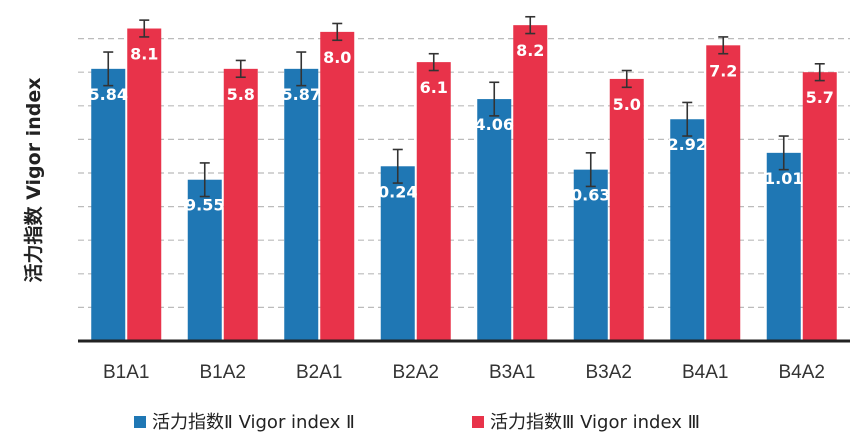 This screenshot has height=444, width=859. Describe the element at coordinates (144, 185) in the screenshot. I see `bar-series-2-B1A1` at that location.